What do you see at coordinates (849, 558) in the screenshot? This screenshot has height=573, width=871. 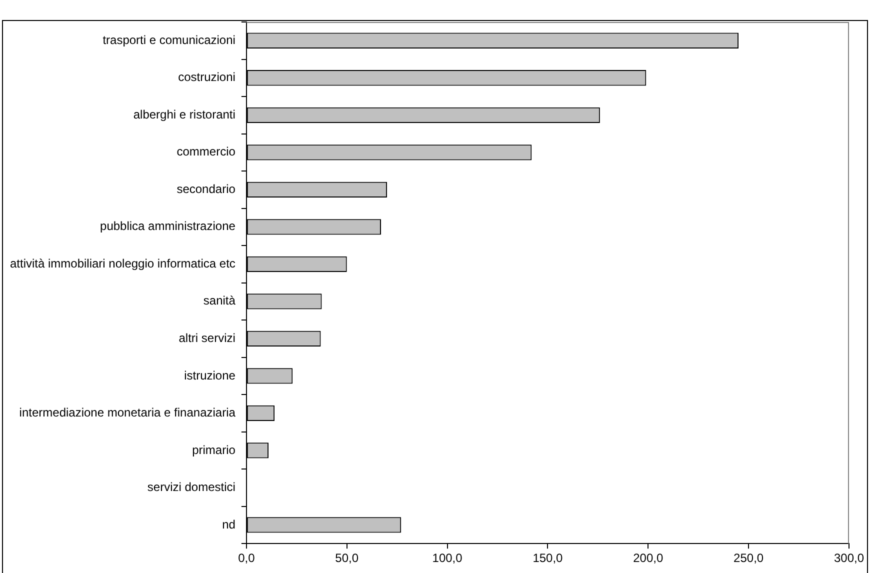 I see `x-tick-label: 300,0` at bounding box center [849, 558].